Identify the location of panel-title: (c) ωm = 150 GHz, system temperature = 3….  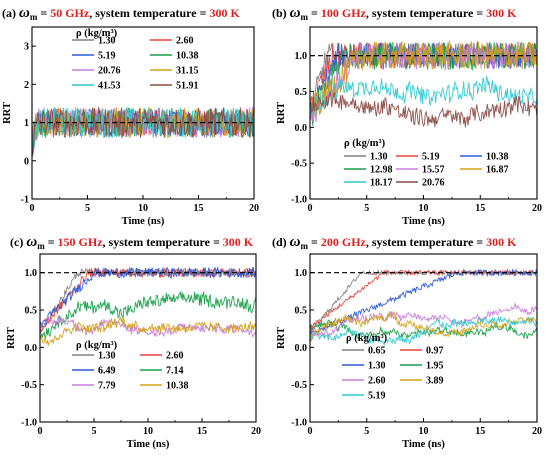
(132, 242).